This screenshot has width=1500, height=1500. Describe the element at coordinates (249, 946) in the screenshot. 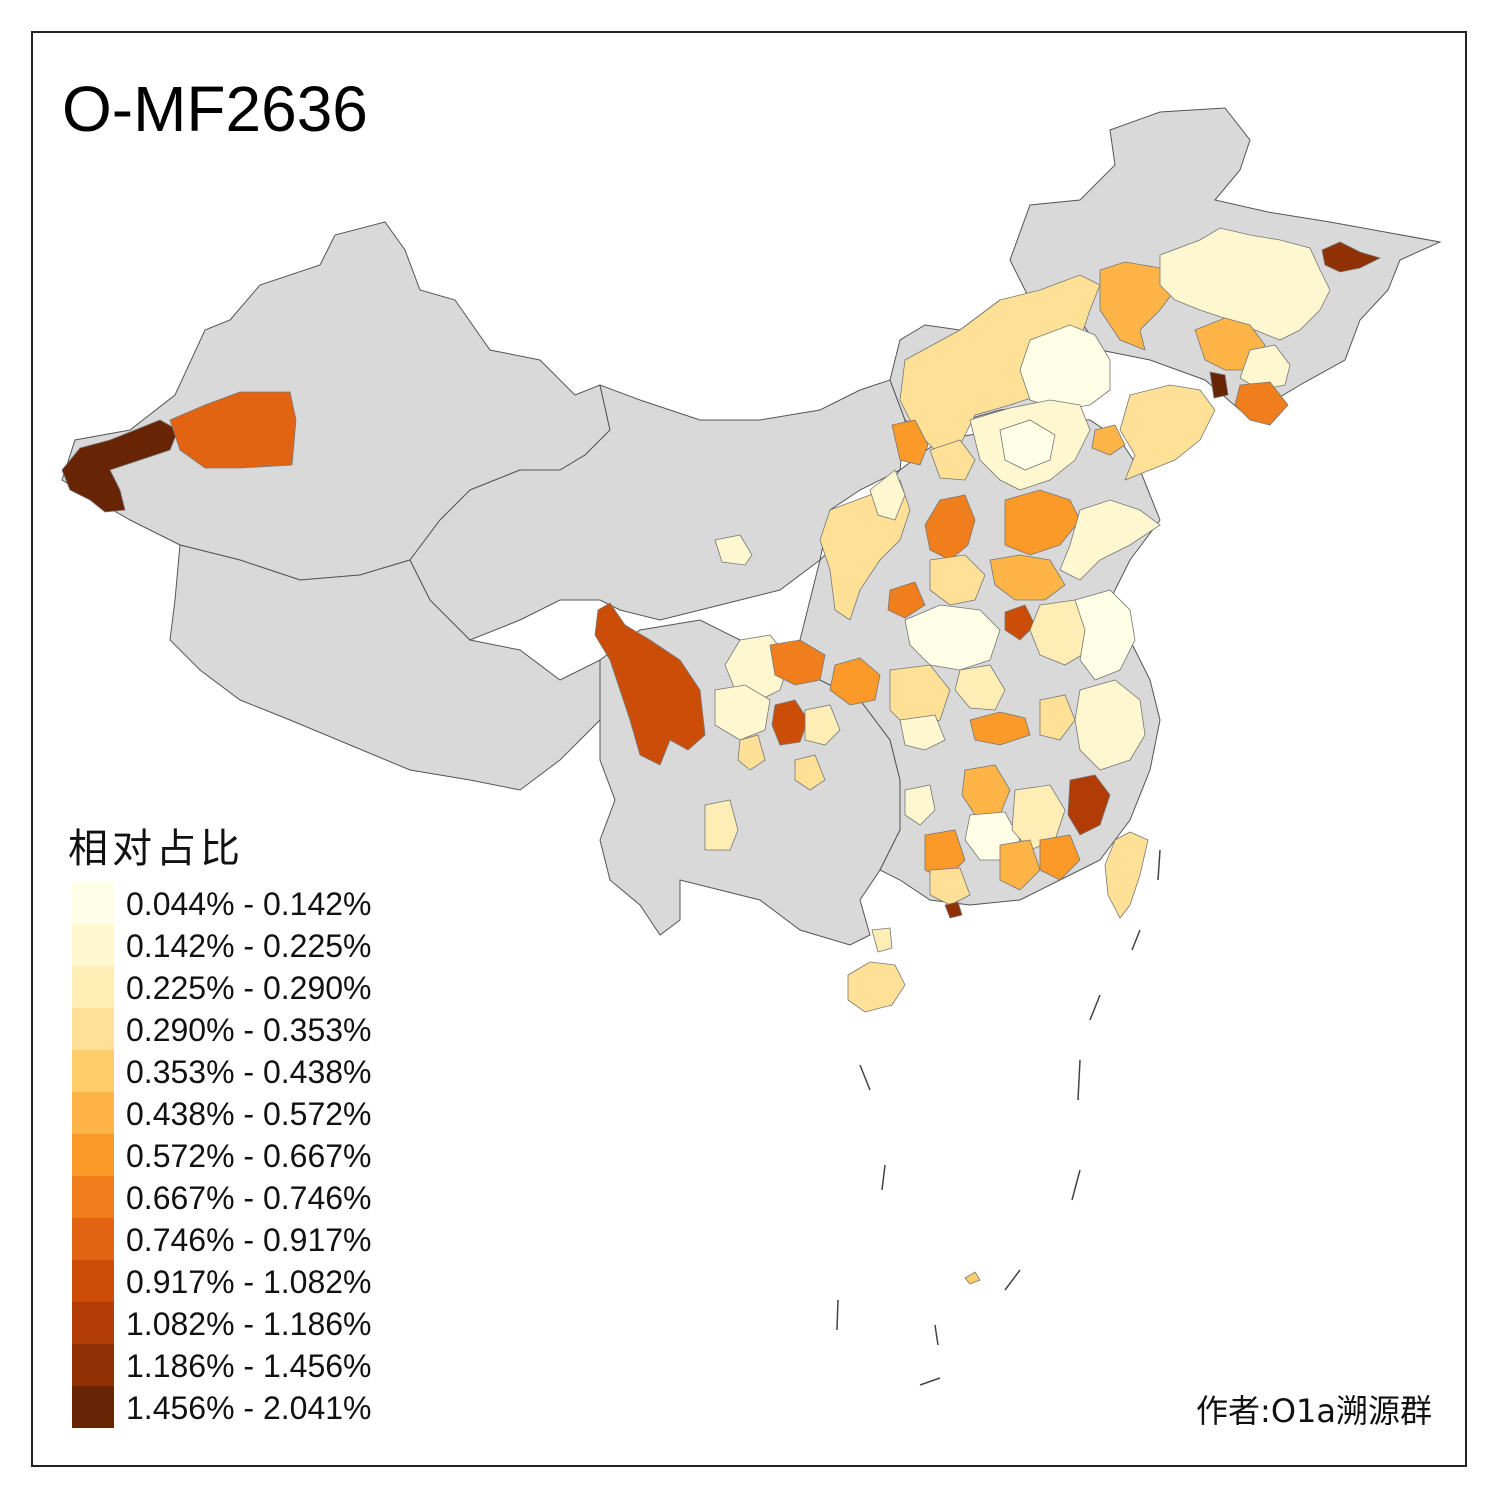

I see `legend-label: 0.142% - 0.225%` at that location.